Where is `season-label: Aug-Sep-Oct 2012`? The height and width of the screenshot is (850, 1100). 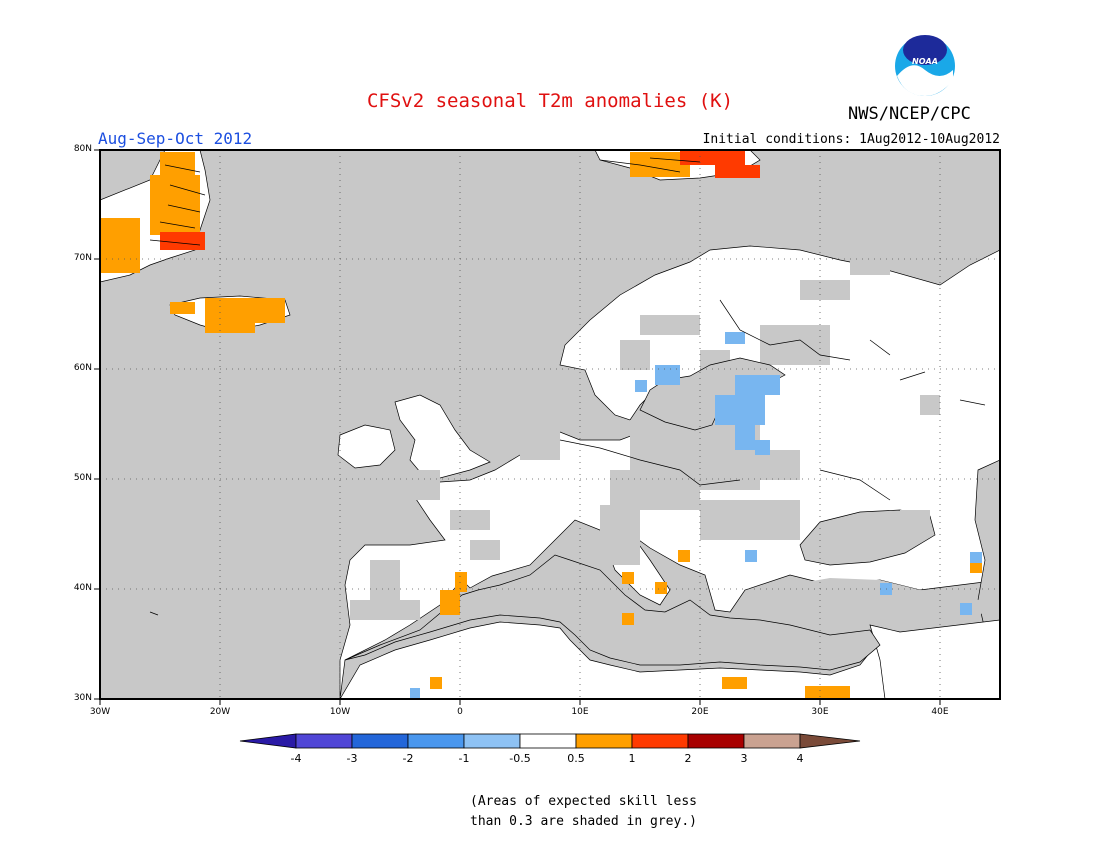 season-label: Aug-Sep-Oct 2012 is located at coordinates (175, 138).